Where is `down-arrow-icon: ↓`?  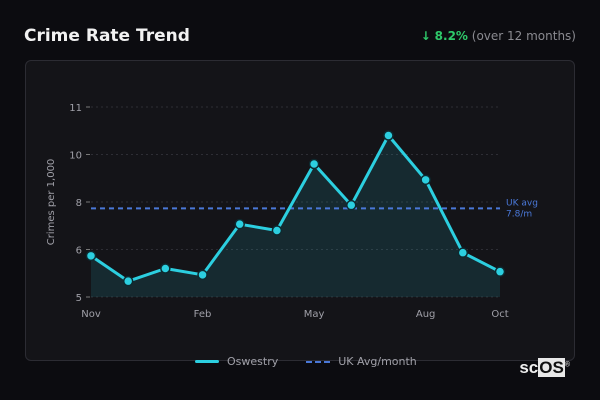 down-arrow-icon: ↓ is located at coordinates (425, 36).